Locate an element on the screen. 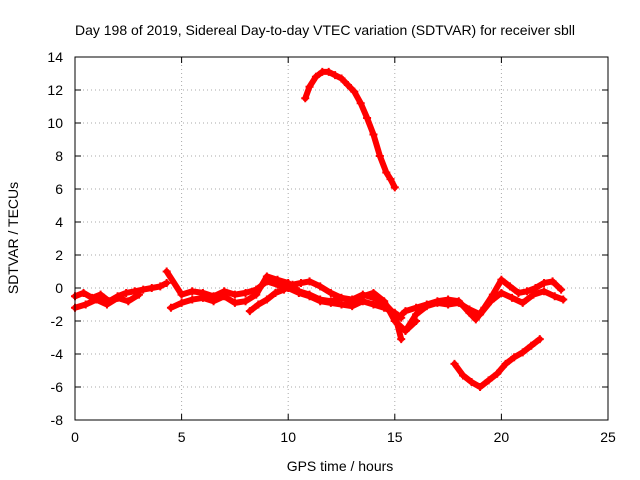 The image size is (640, 480). x-tick-label: 5 is located at coordinates (182, 437).